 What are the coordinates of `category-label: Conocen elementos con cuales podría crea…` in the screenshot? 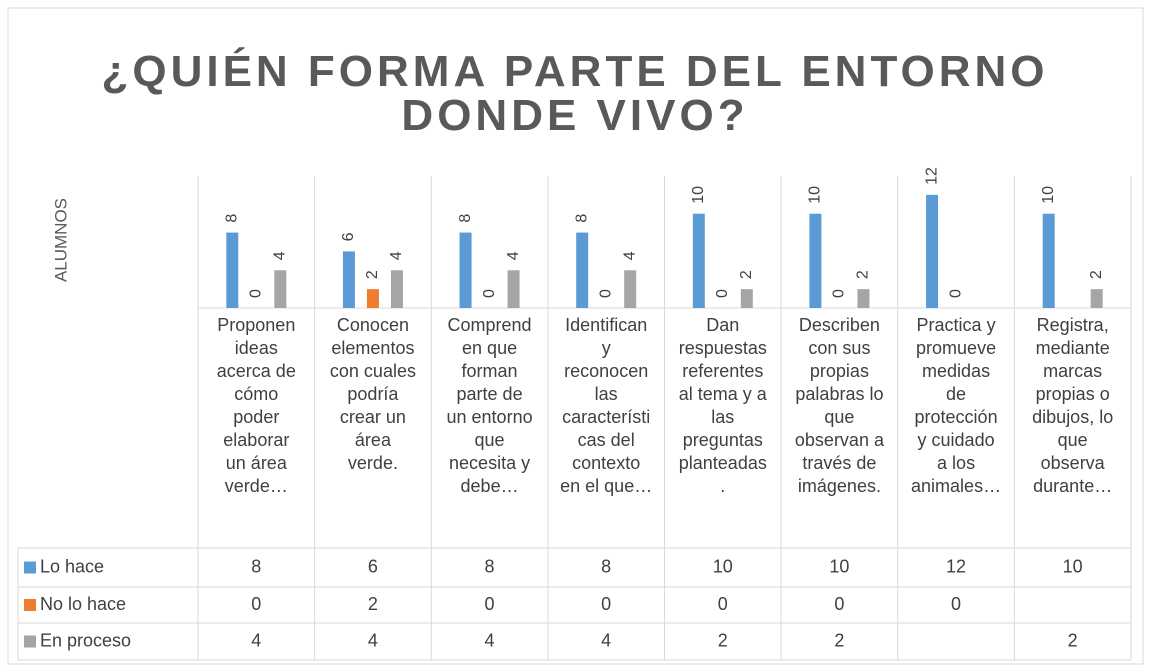 It's located at (372, 394).